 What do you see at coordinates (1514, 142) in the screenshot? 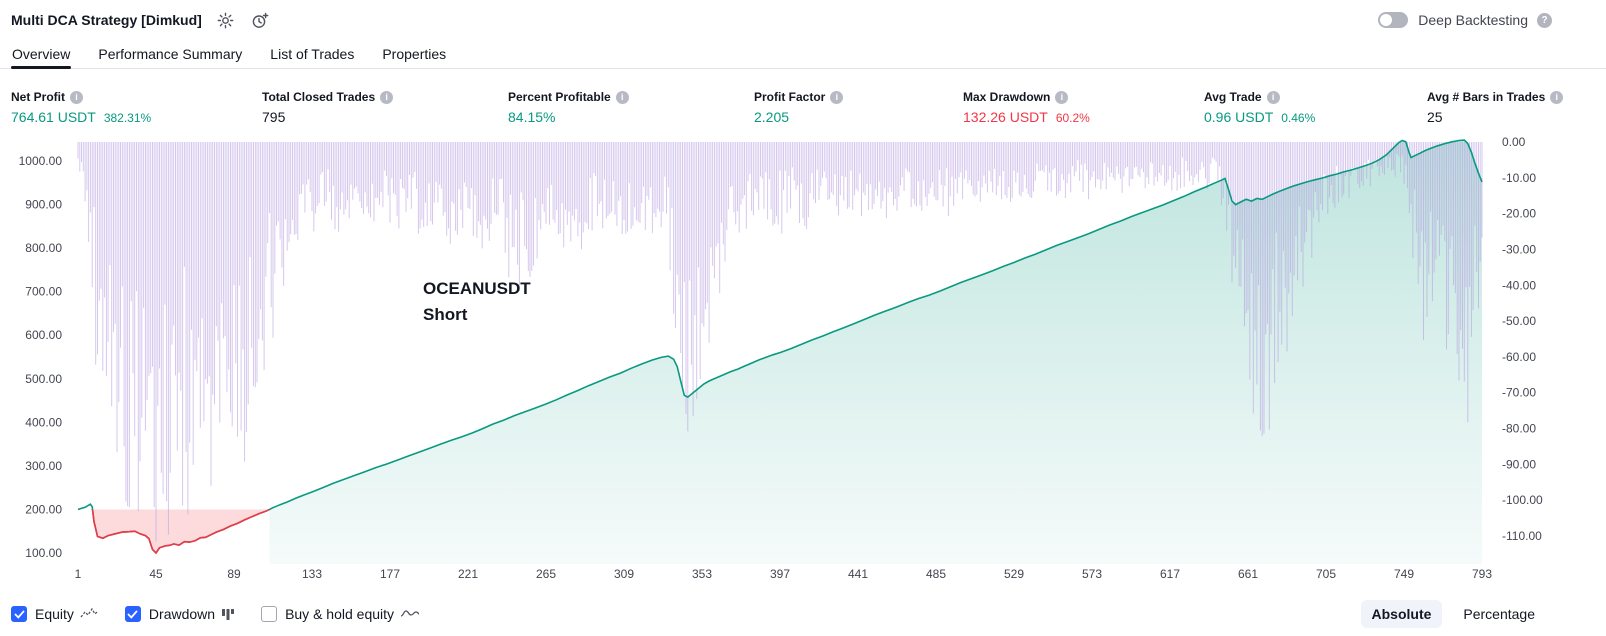
I see `svg-text: 0.00` at bounding box center [1514, 142].